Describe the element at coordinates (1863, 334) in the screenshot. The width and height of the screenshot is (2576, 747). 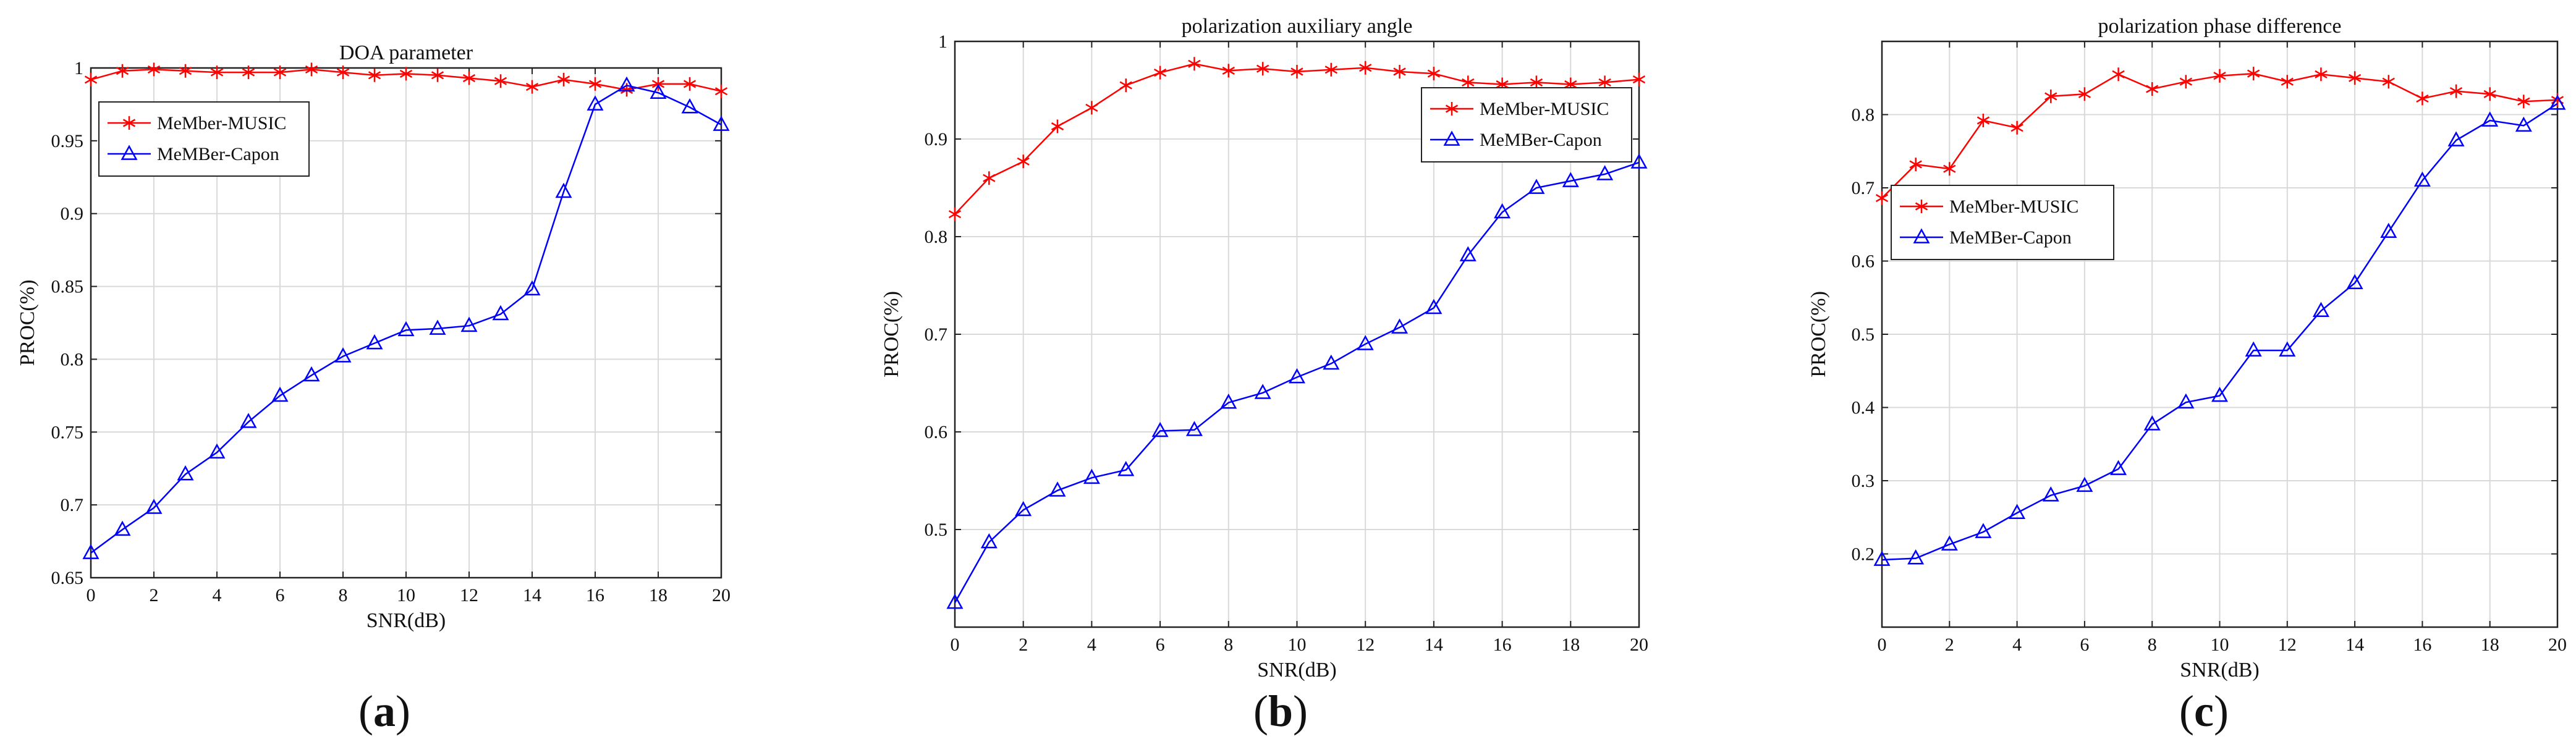
I see `y-tick-label: 0.5` at that location.